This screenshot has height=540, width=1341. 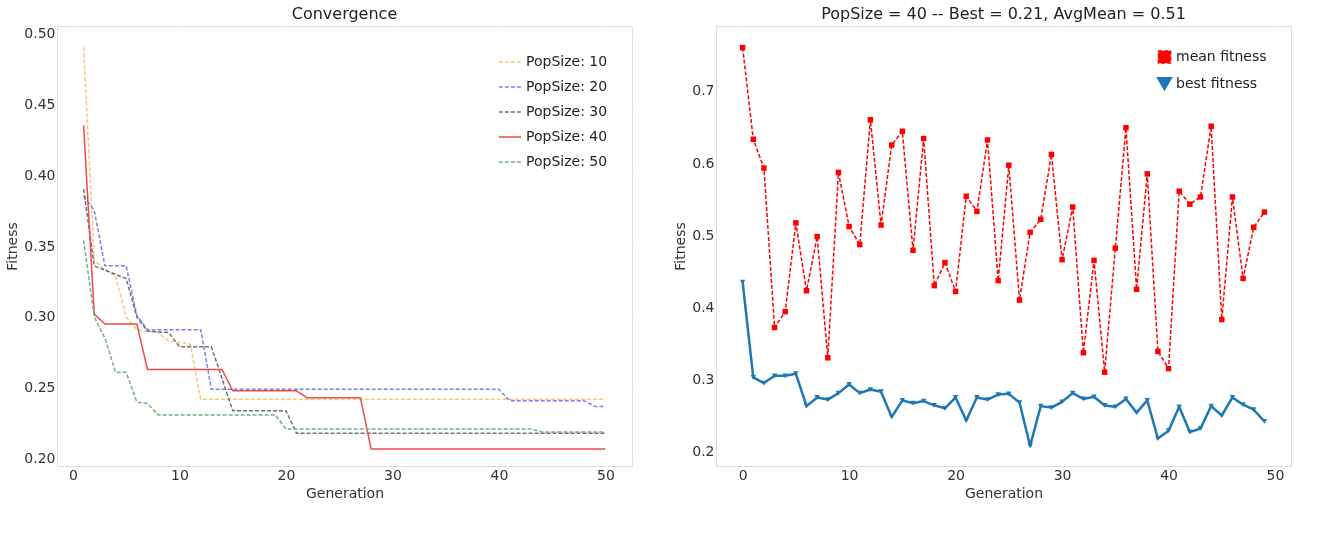 What do you see at coordinates (703, 378) in the screenshot?
I see `y-tick-label: 0.3` at bounding box center [703, 378].